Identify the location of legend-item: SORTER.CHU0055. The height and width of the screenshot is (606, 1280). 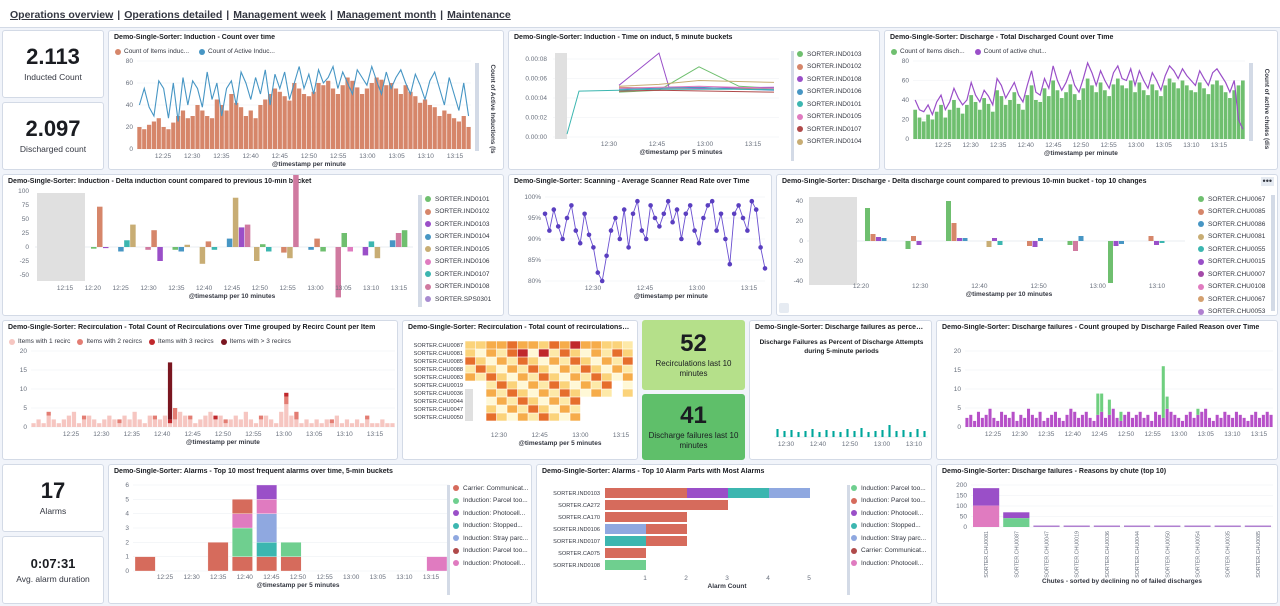
(1231, 249).